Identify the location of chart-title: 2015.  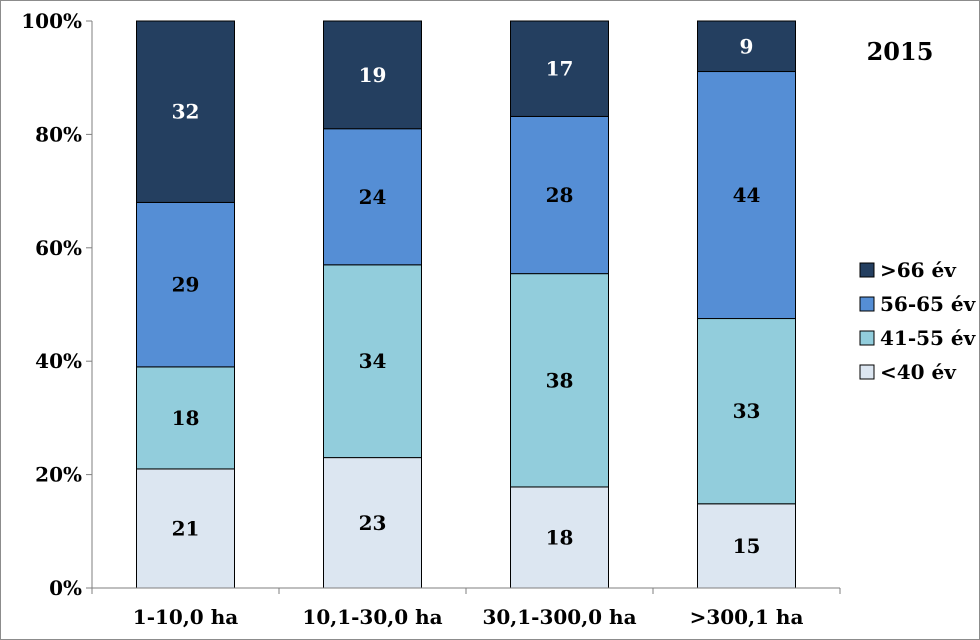
(900, 51).